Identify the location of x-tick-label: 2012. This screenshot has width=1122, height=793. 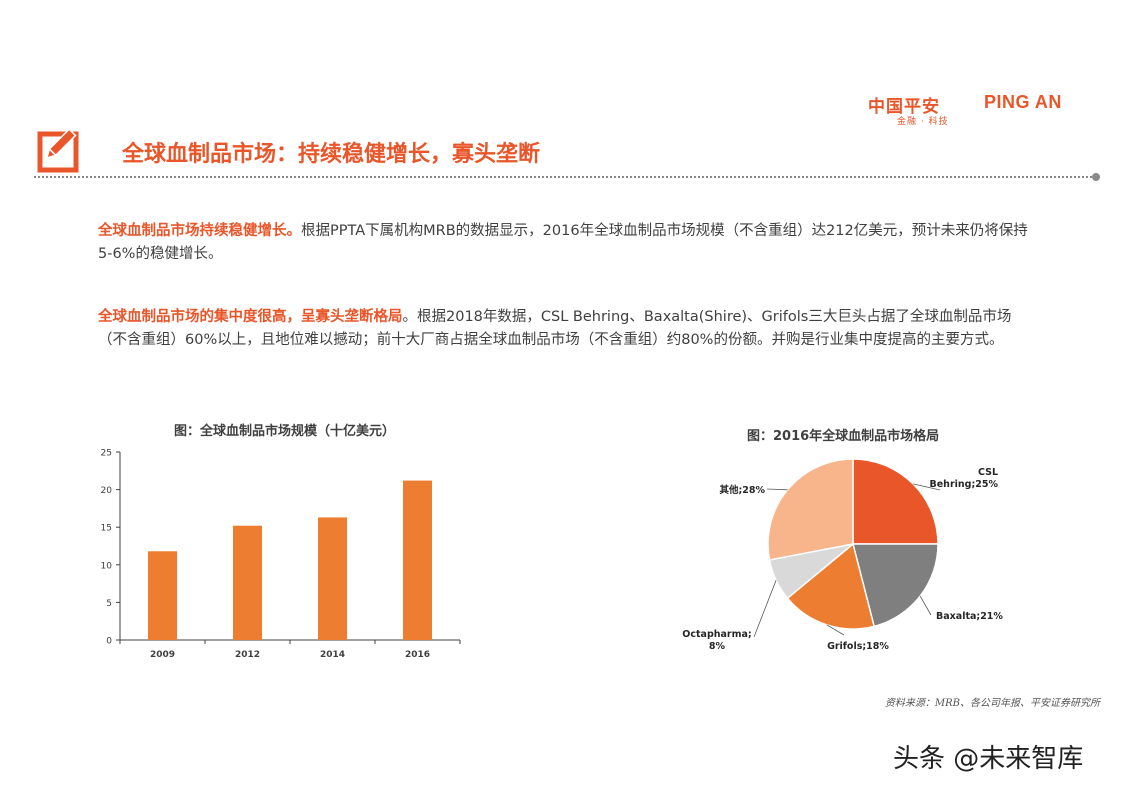
(247, 655).